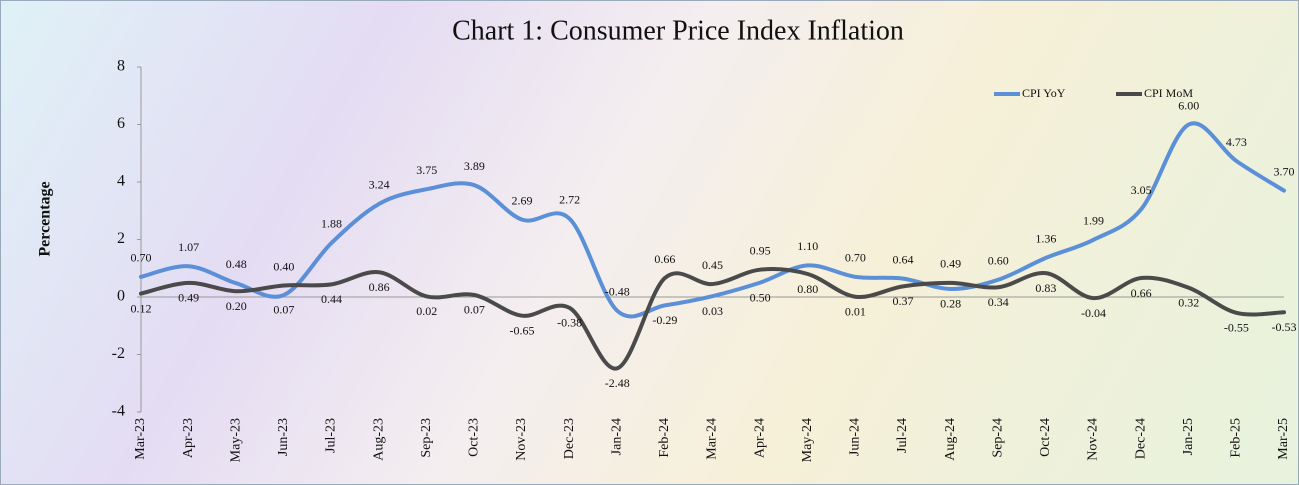 The height and width of the screenshot is (485, 1299). What do you see at coordinates (664, 438) in the screenshot?
I see `x-tick-label: Feb-24` at bounding box center [664, 438].